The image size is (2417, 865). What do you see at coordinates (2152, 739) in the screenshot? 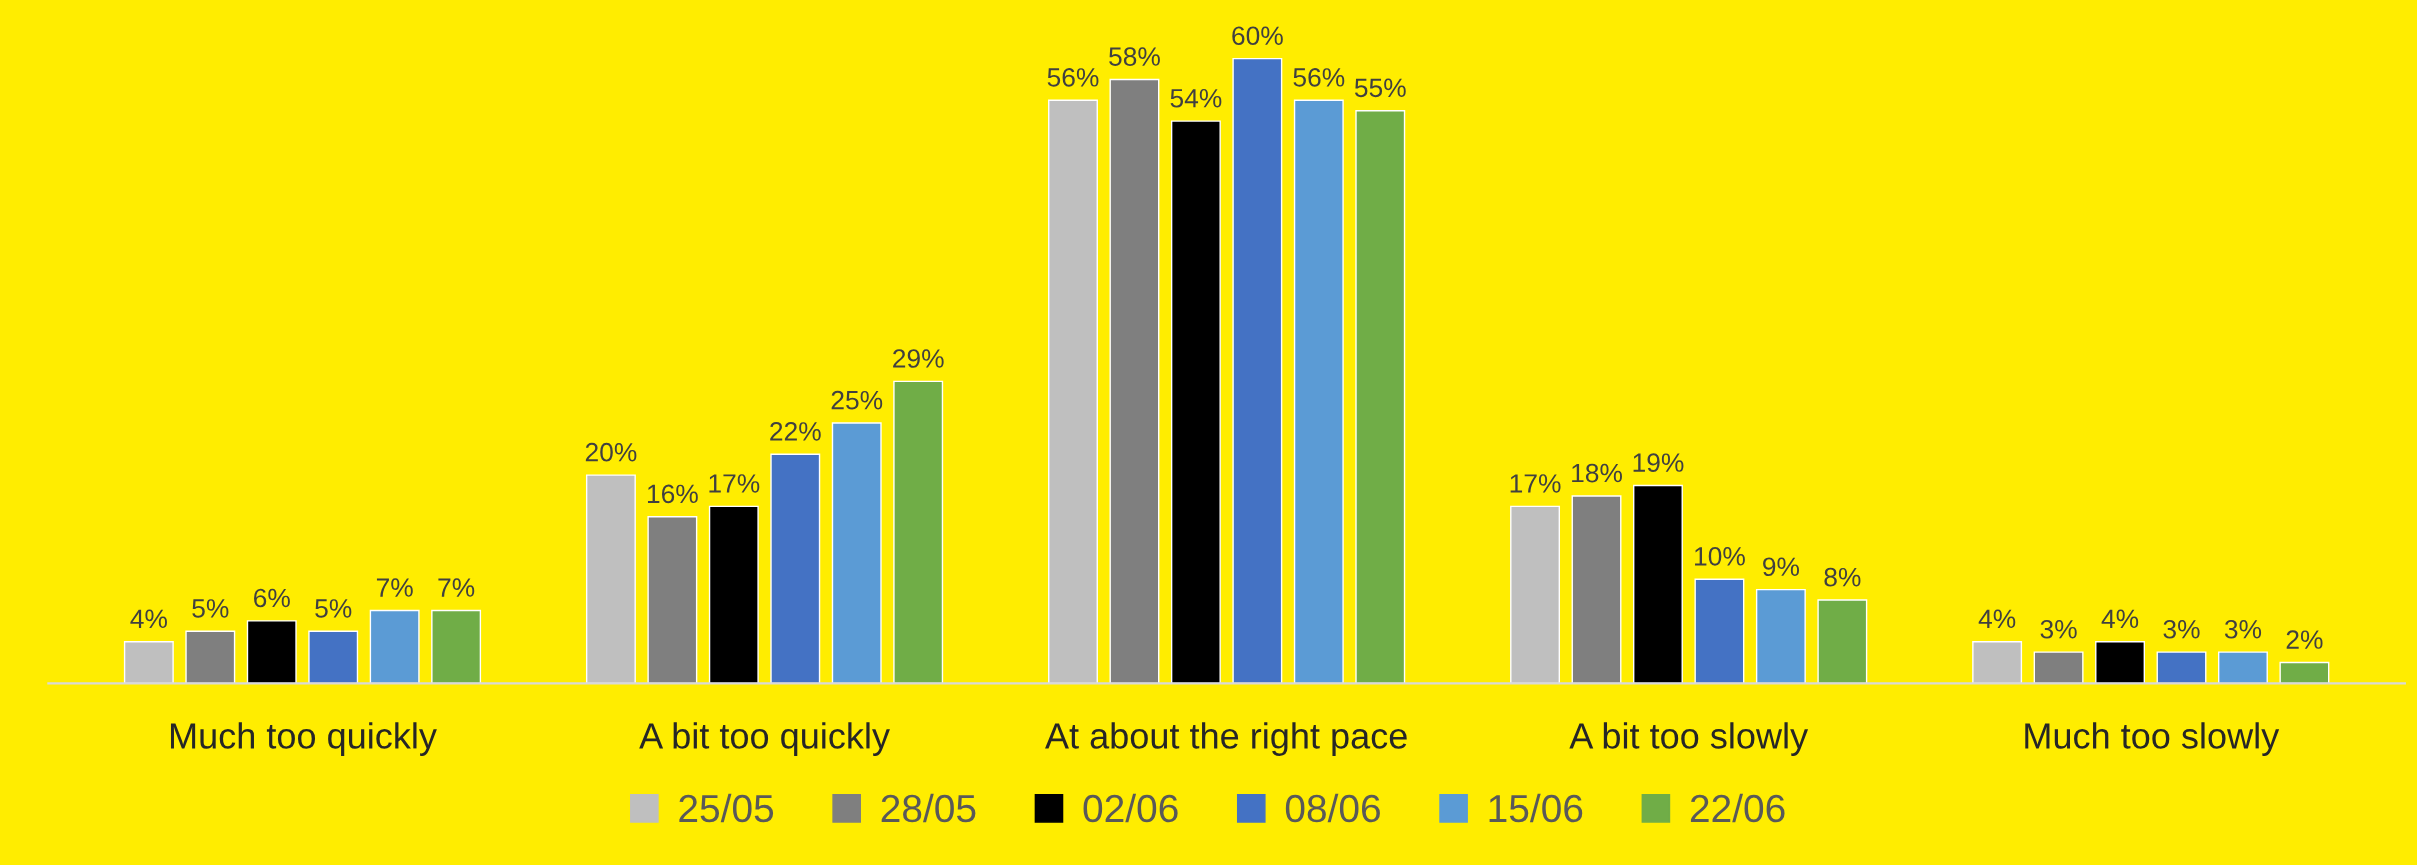
I see `x-tick-label: Much too slowly` at bounding box center [2152, 739].